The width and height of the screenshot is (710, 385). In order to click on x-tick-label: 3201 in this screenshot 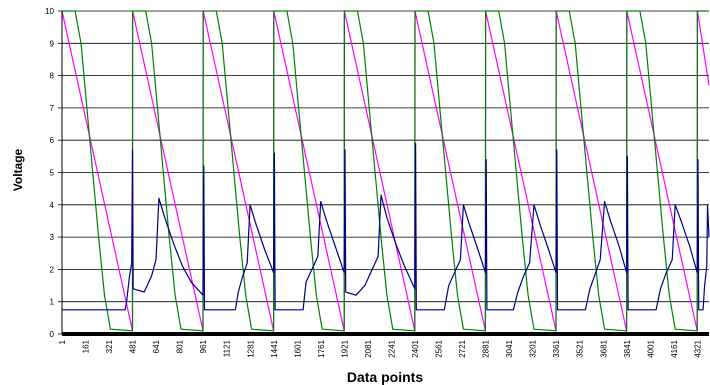, I will do `click(533, 348)`.